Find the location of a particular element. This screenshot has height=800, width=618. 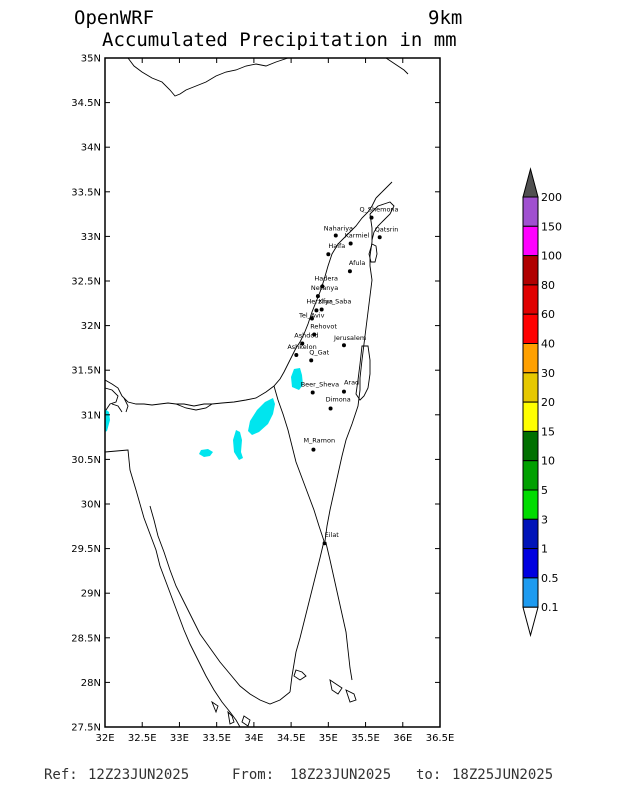

lat-tick-label: 34N is located at coordinates (91, 148).